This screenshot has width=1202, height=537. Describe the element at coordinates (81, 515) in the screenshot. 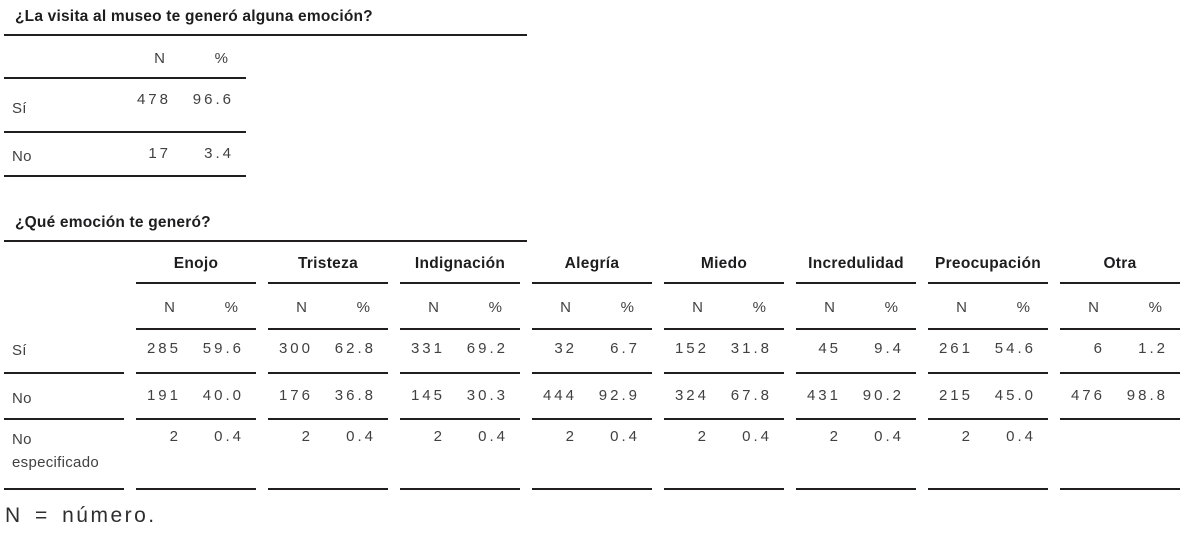

I see `n-definition-note: N = número.` at that location.